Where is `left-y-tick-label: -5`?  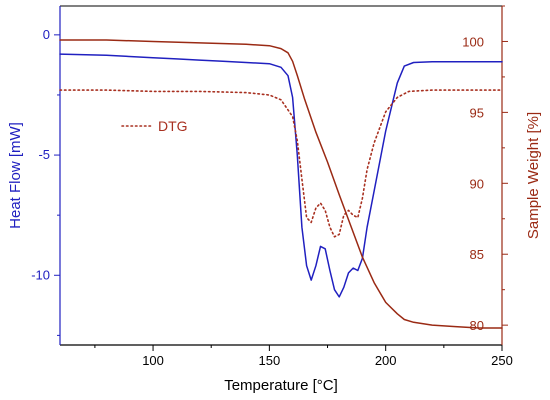 left-y-tick-label: -5 is located at coordinates (44, 154).